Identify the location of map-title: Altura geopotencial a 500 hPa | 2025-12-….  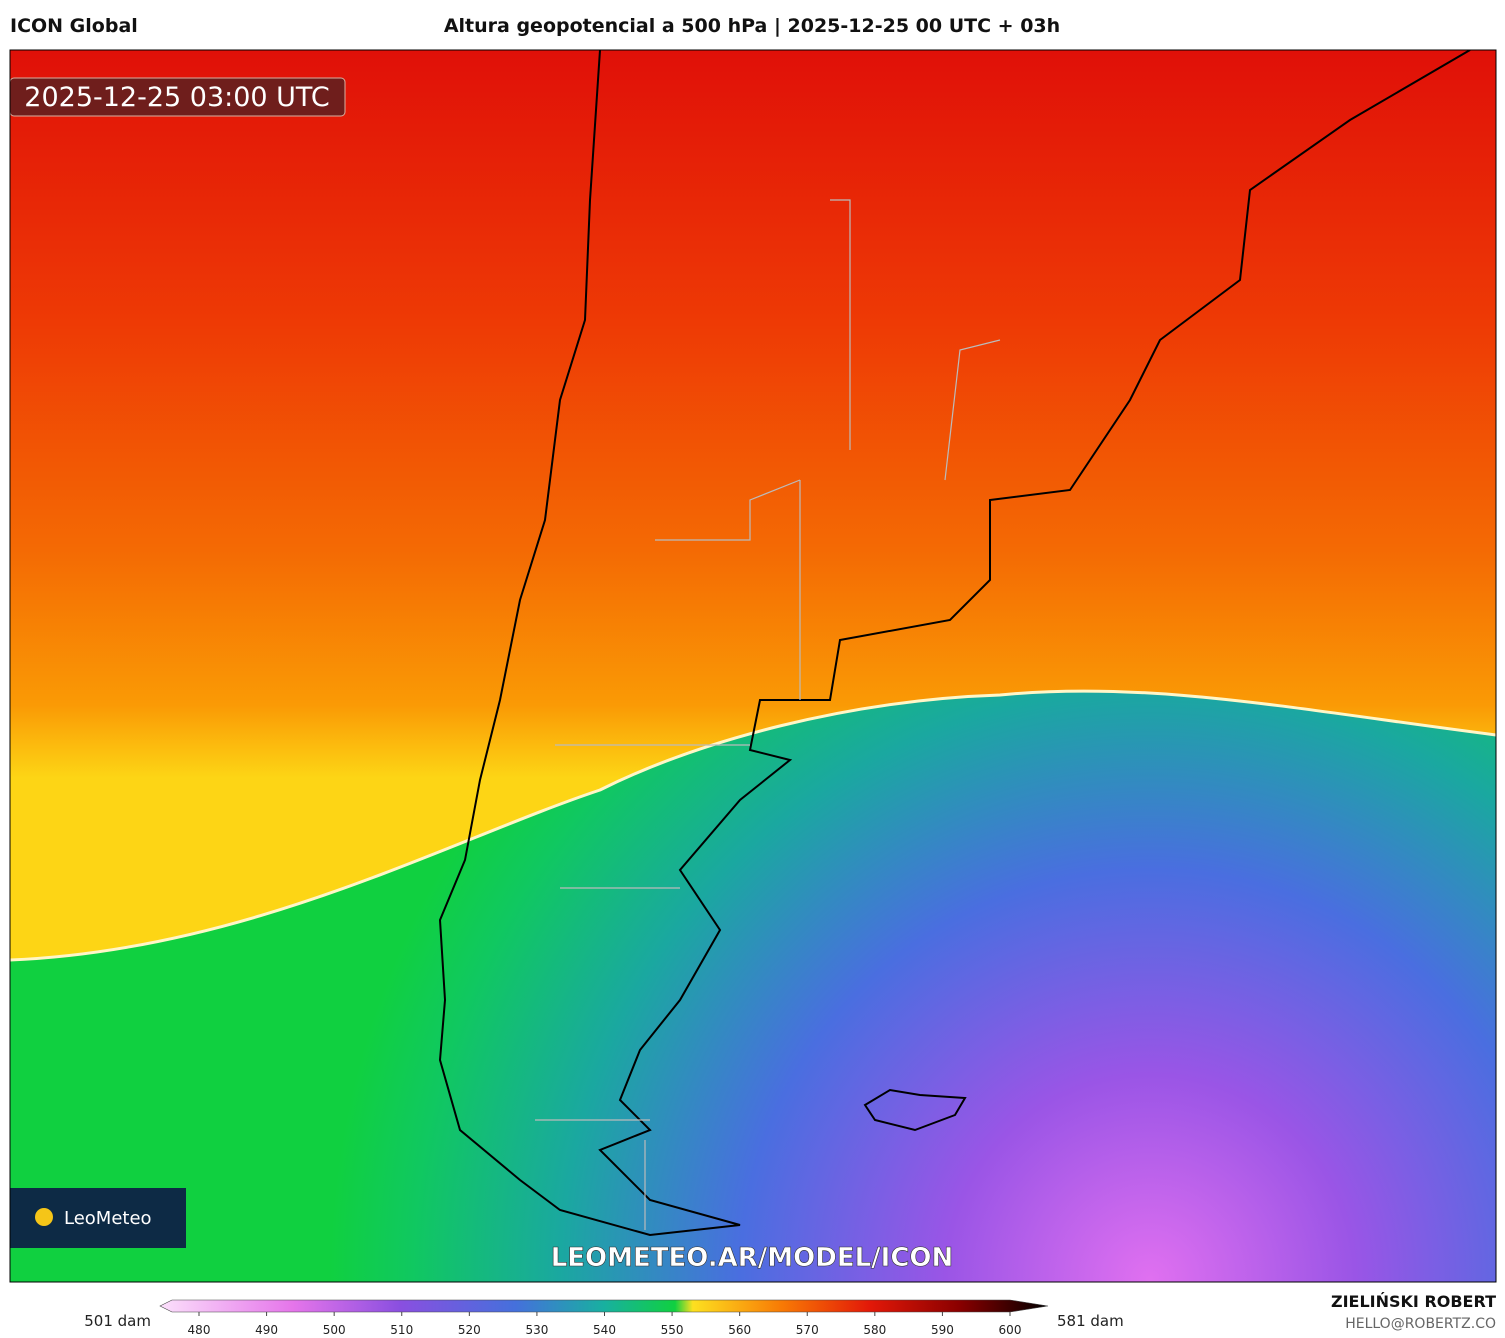
(752, 26).